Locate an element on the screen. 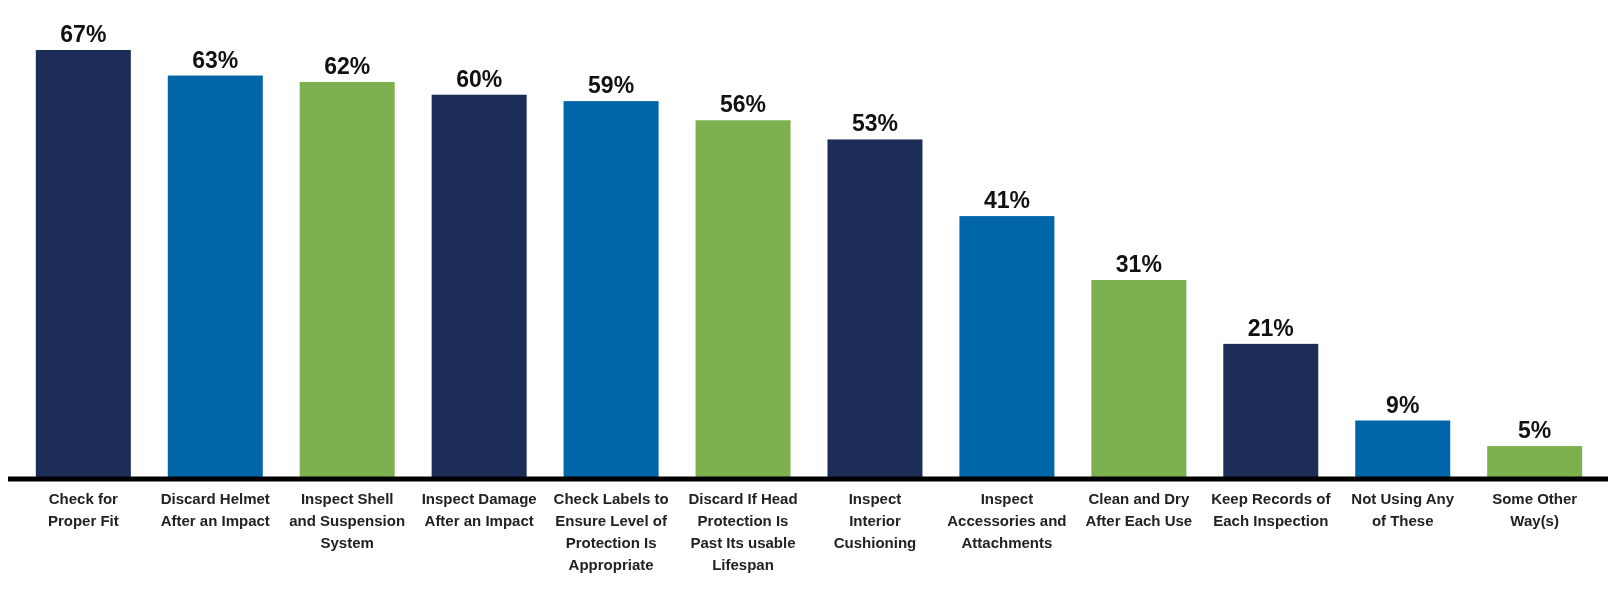  x-tick-label: Keep Records of Each Inspection is located at coordinates (1271, 509).